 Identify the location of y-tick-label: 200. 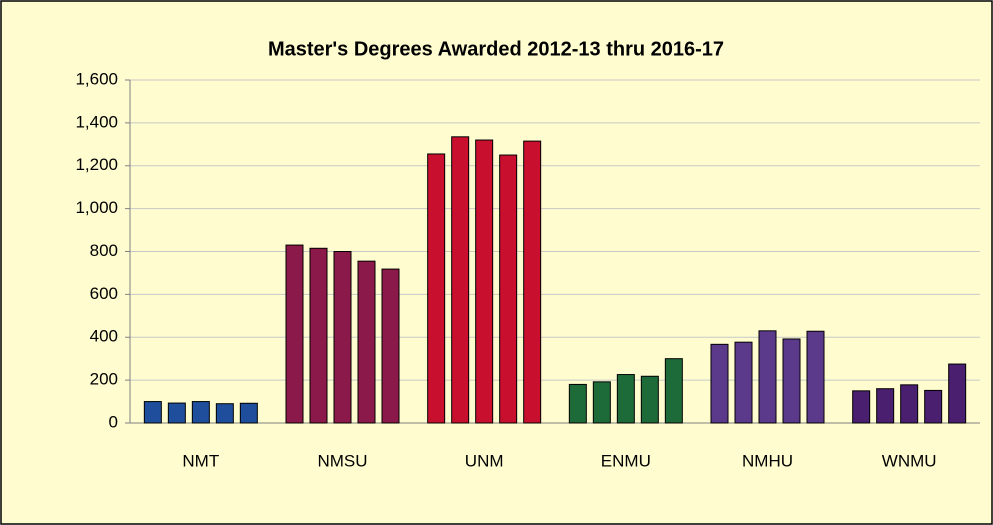
(104, 379).